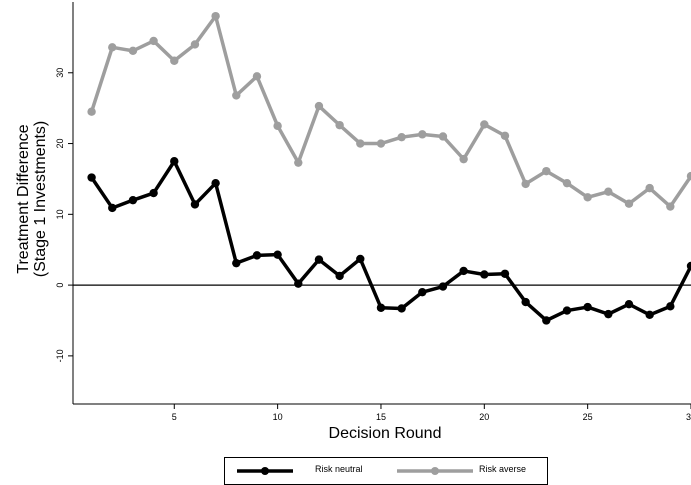  Describe the element at coordinates (60, 355) in the screenshot. I see `y-tick-label: -10` at that location.